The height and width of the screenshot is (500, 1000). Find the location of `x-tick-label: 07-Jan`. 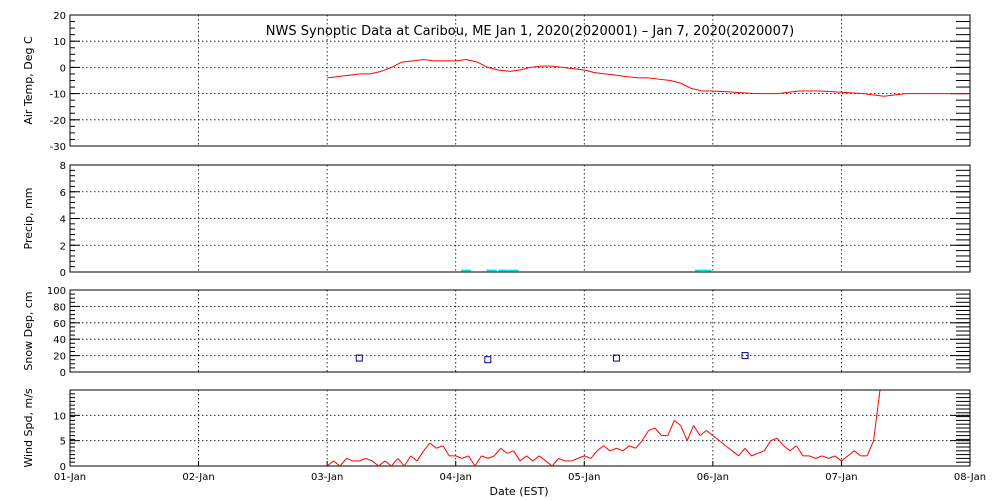

x-tick-label: 07-Jan is located at coordinates (841, 477).